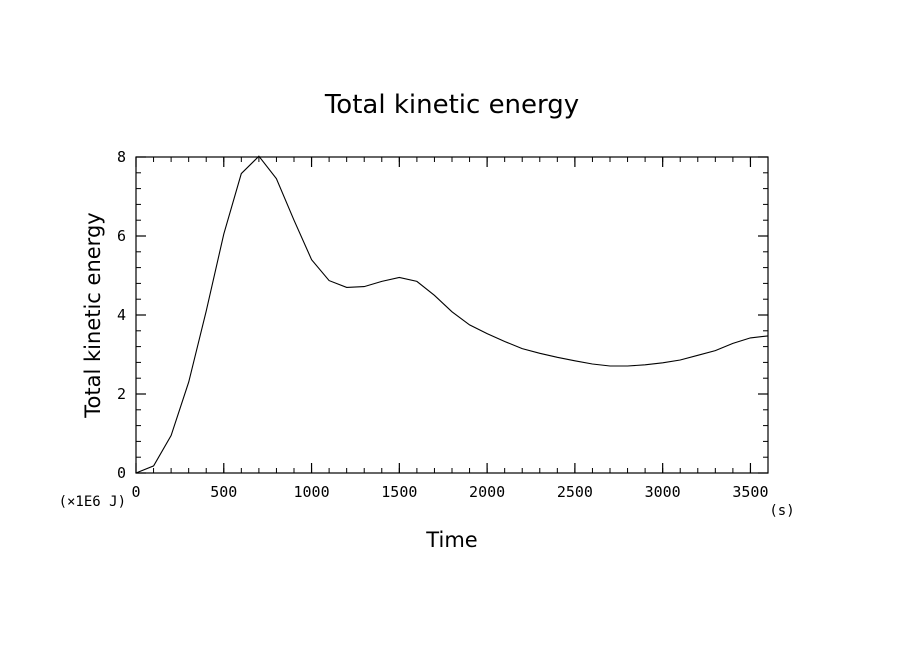 Image resolution: width=904 pixels, height=654 pixels. Describe the element at coordinates (663, 492) in the screenshot. I see `x-tick-label: 3000` at that location.